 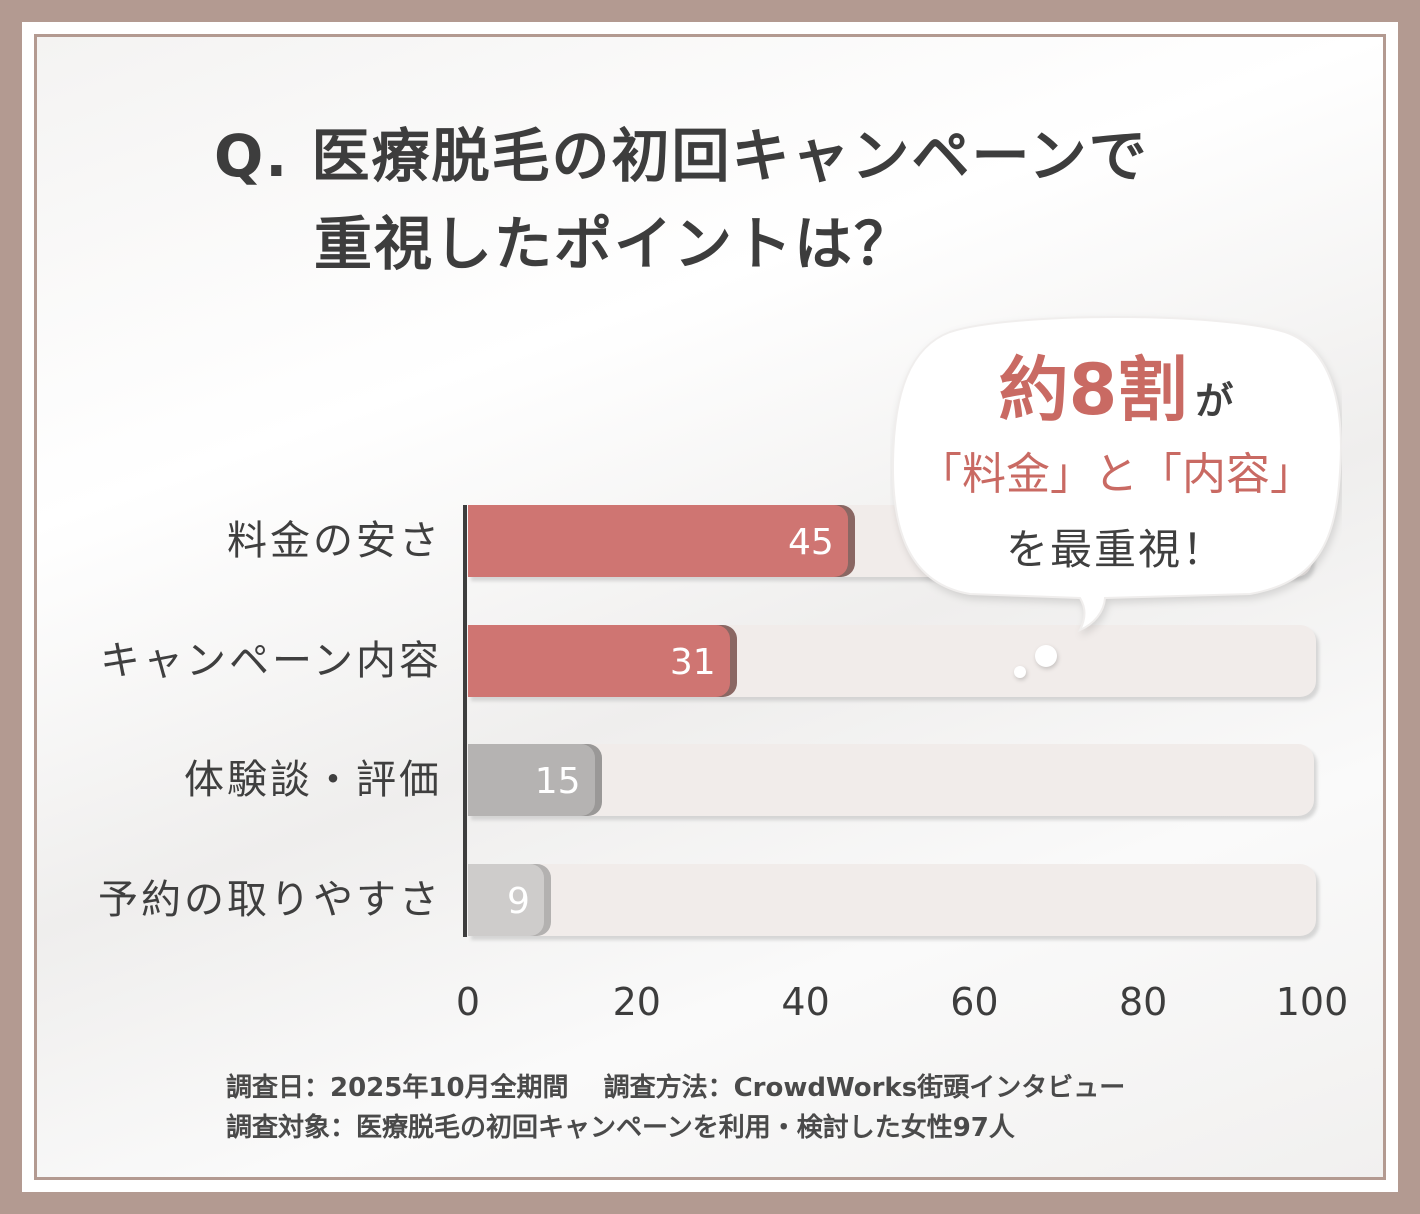 What do you see at coordinates (1143, 1002) in the screenshot?
I see `x-tick-label: 80` at bounding box center [1143, 1002].